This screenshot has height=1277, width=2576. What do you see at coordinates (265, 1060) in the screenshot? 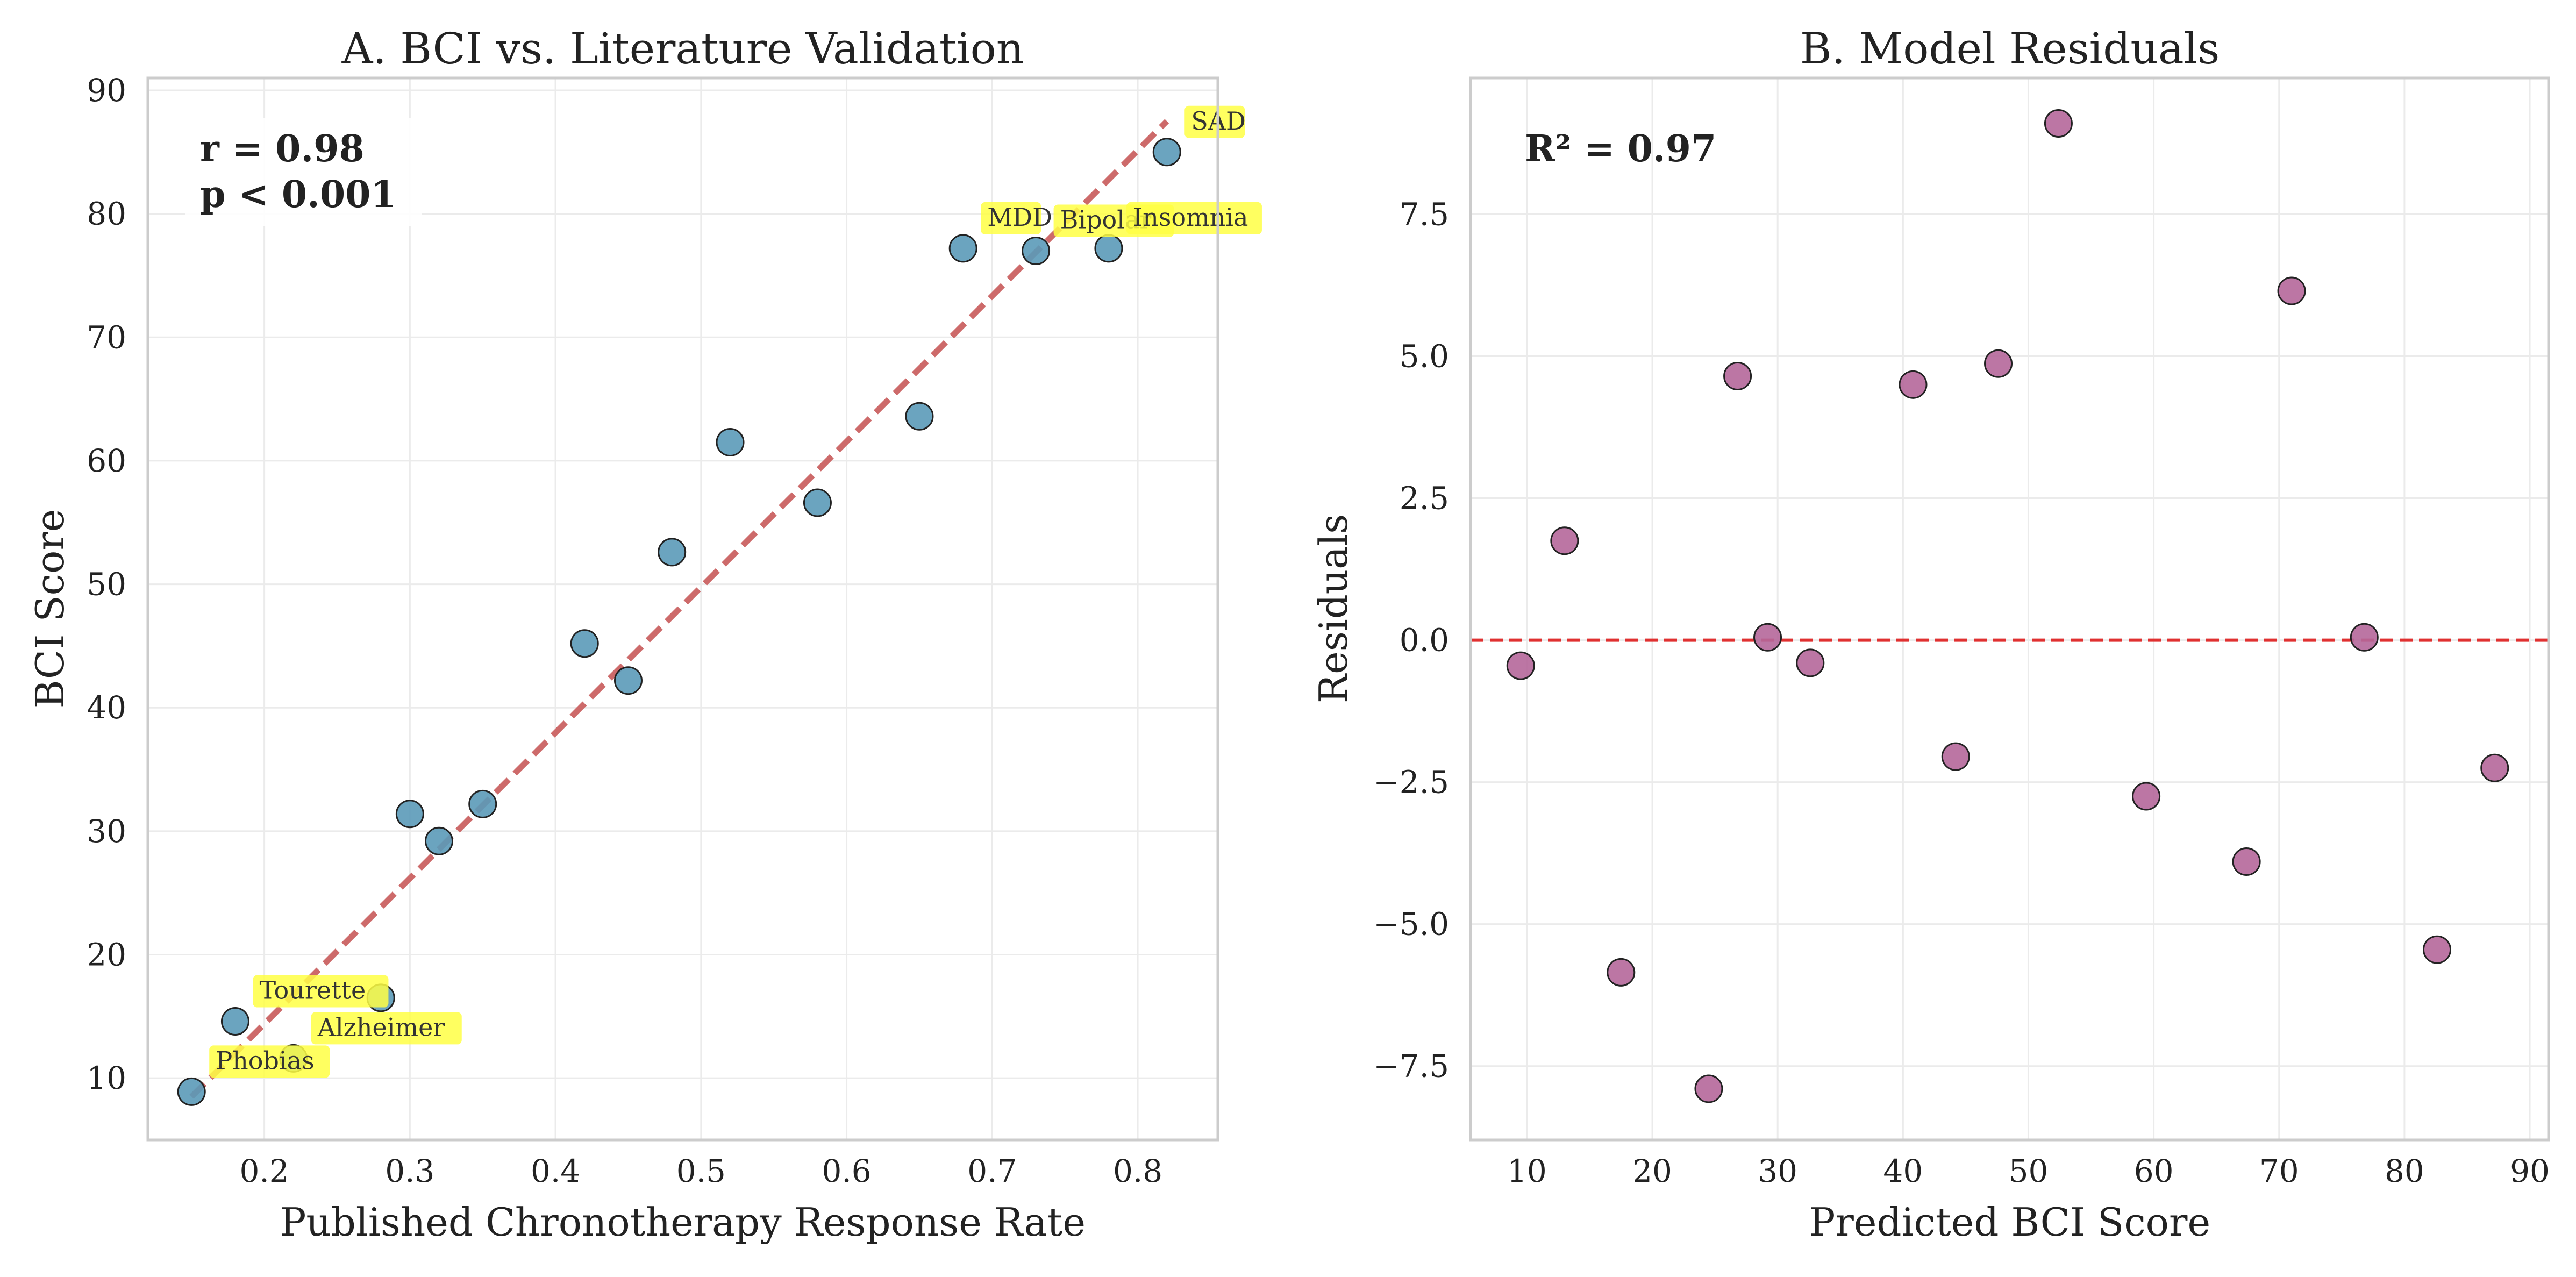
I see `annotation-text: Phobias` at bounding box center [265, 1060].